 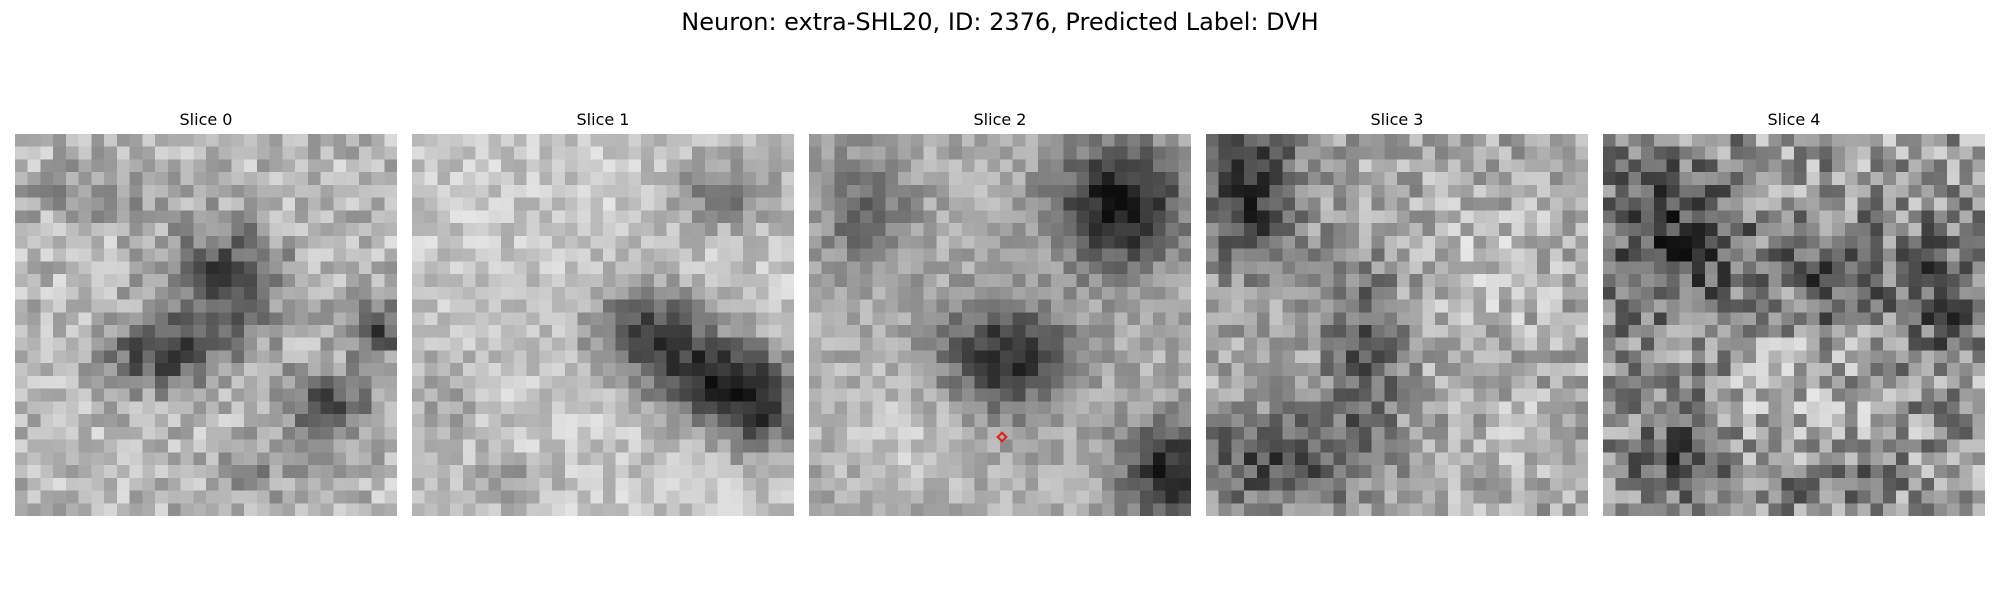 What do you see at coordinates (603, 119) in the screenshot?
I see `slice-title-1: Slice 1` at bounding box center [603, 119].